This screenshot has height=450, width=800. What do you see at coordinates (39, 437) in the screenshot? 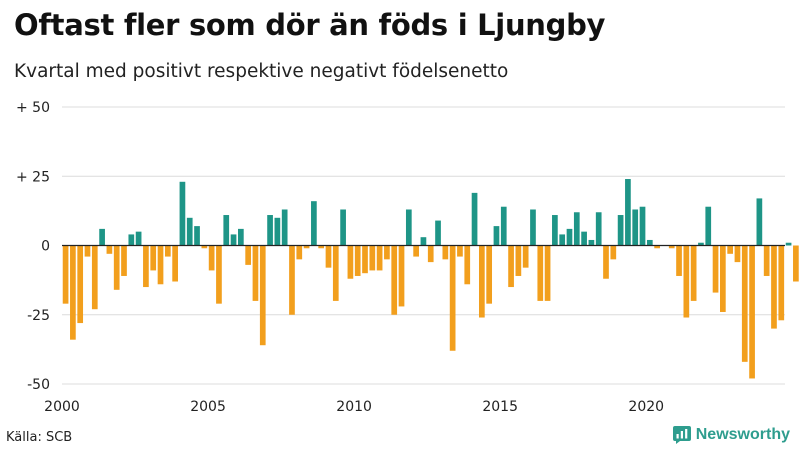
I see `source-label: Källa: SCB` at bounding box center [39, 437].